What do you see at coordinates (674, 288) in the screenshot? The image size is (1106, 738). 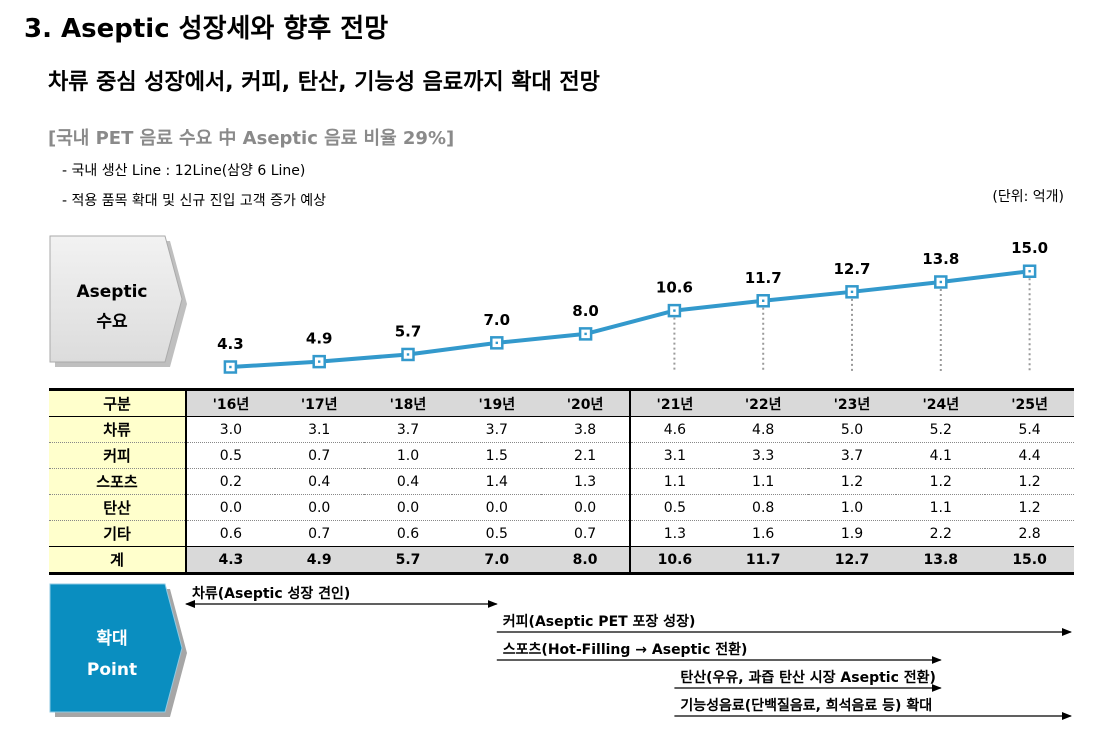 I see `demand-value-label: 10.6` at bounding box center [674, 288].